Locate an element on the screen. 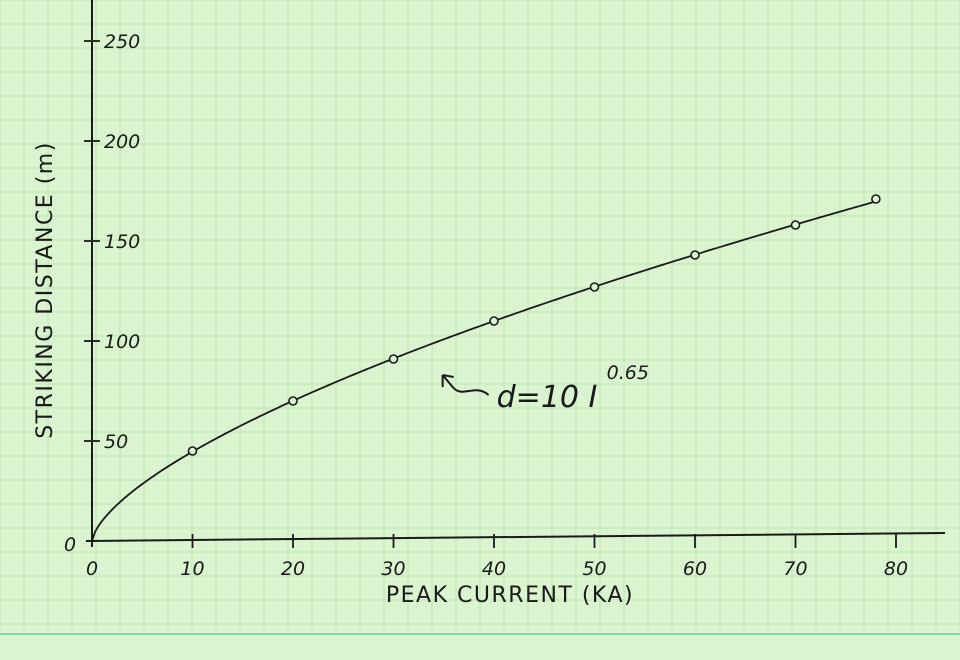 The height and width of the screenshot is (660, 960). y-tick-label: 100 is located at coordinates (122, 342).